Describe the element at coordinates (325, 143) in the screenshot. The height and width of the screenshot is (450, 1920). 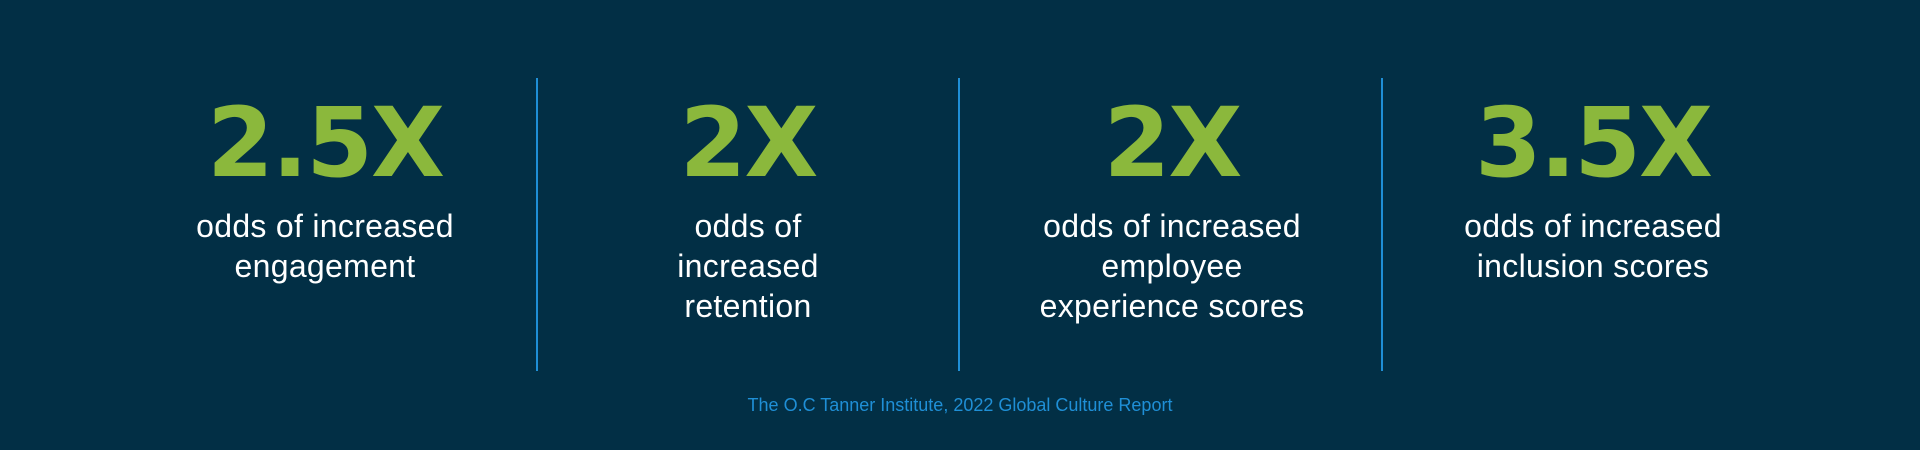
I see `stat-value: 2.5X` at that location.